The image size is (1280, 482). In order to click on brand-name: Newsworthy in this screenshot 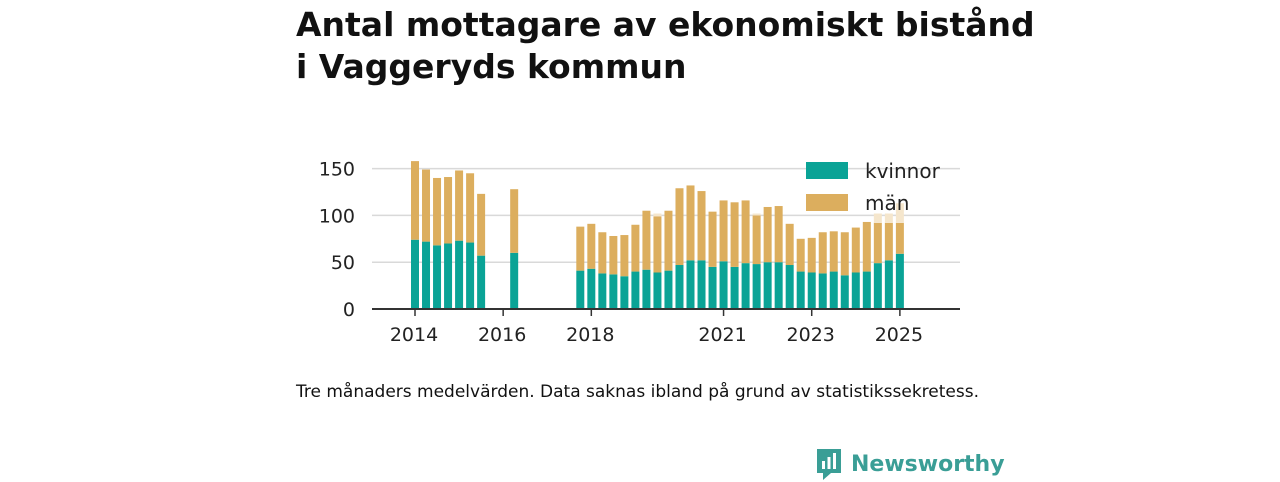, I will do `click(928, 464)`.